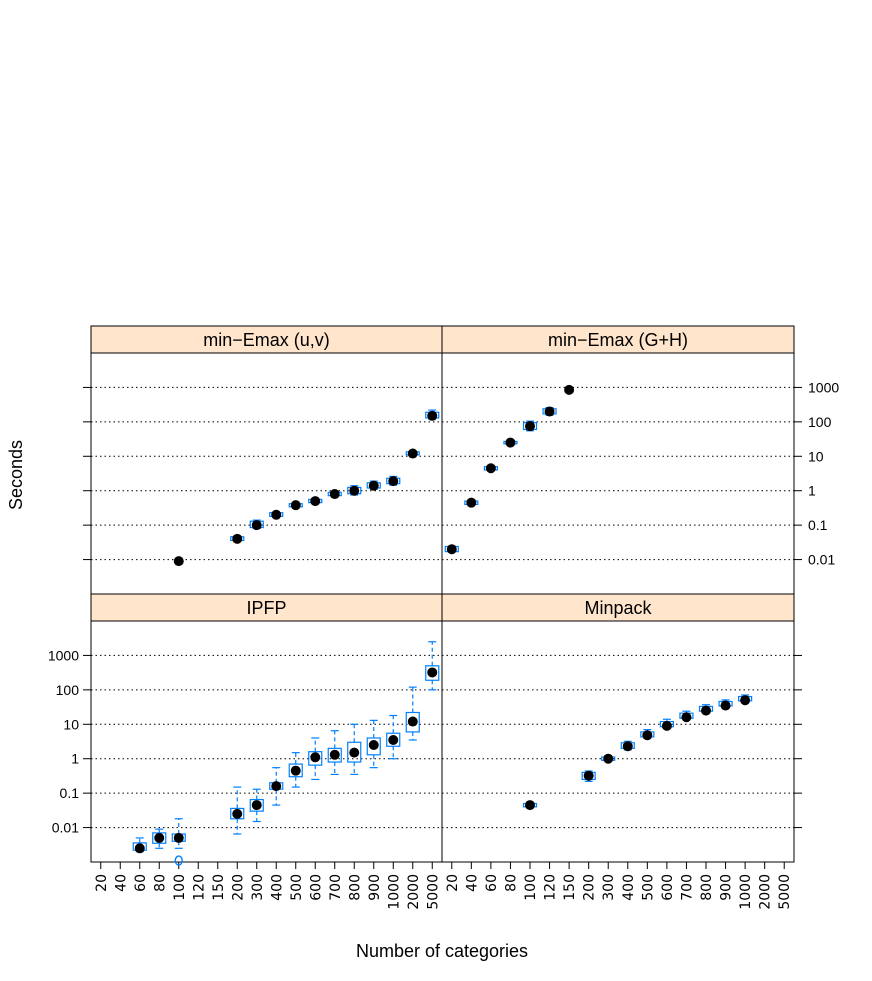 The height and width of the screenshot is (981, 872). I want to click on panel-strip-min-emax-u-v, so click(266, 339).